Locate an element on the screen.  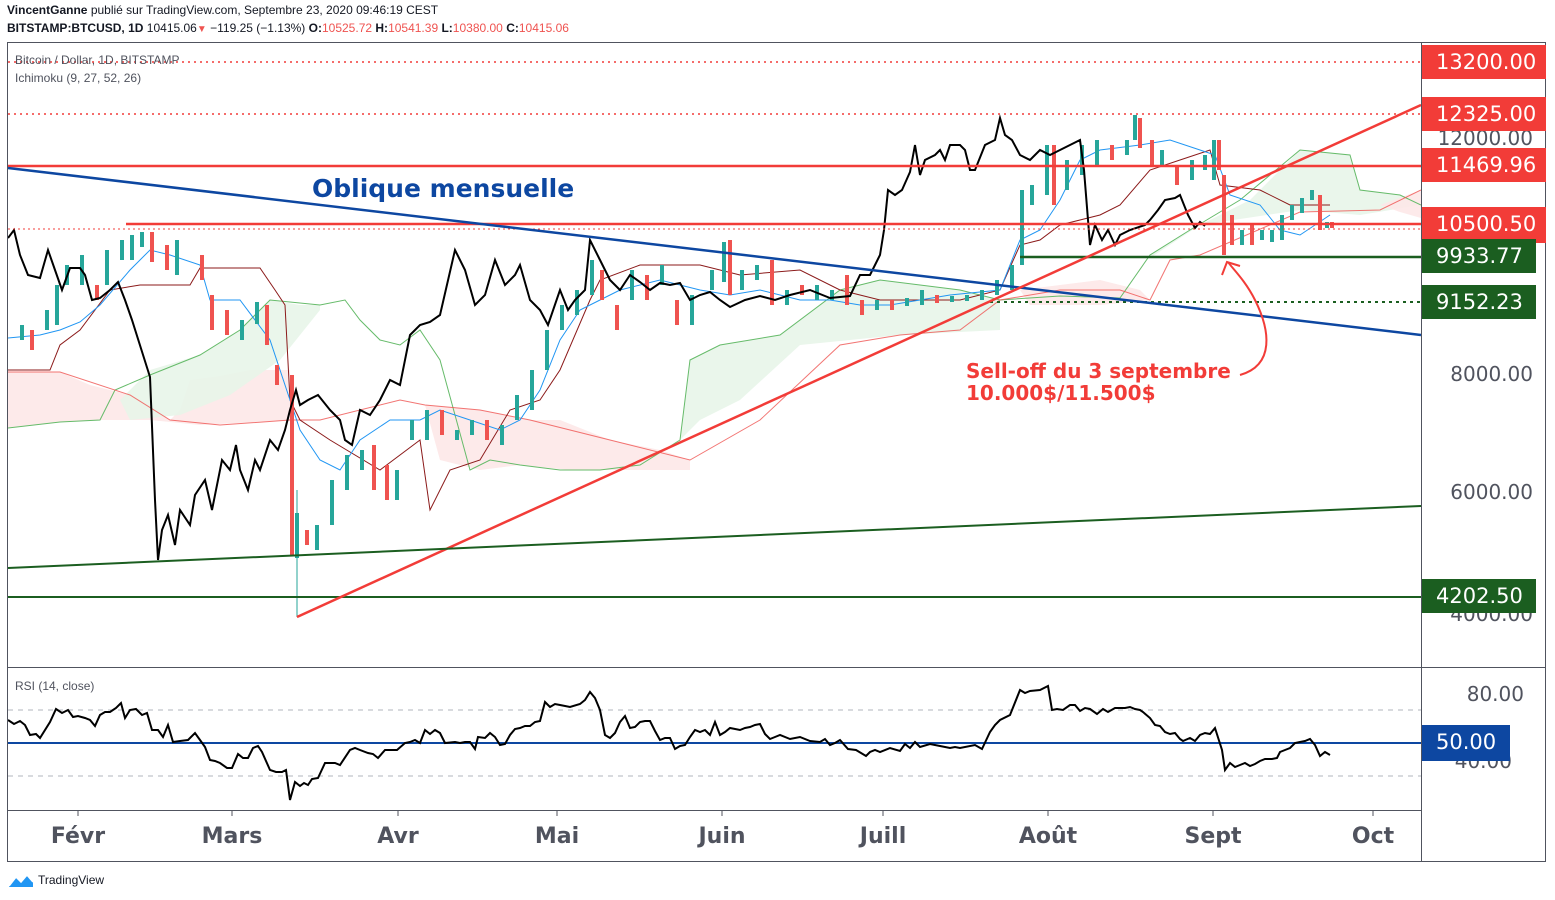
close-value: 10415.06 is located at coordinates (543, 28).